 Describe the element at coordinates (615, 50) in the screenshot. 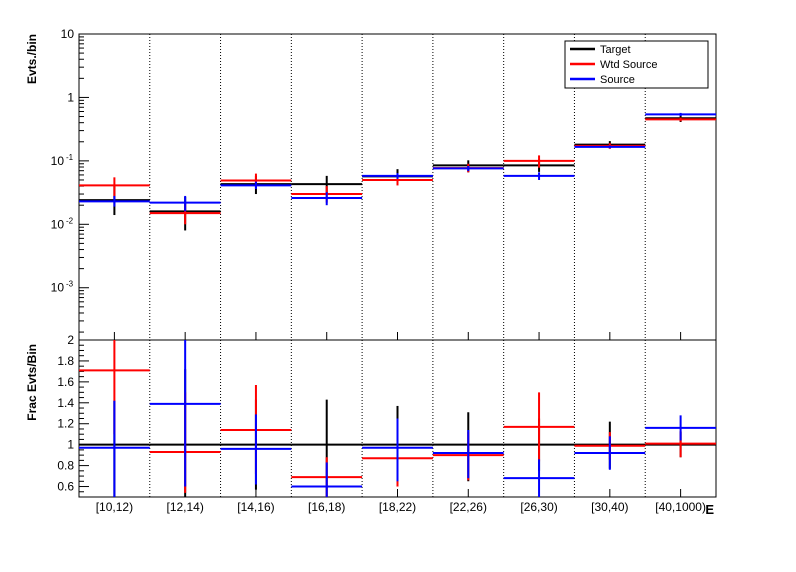

I see `legend-label: Target` at that location.